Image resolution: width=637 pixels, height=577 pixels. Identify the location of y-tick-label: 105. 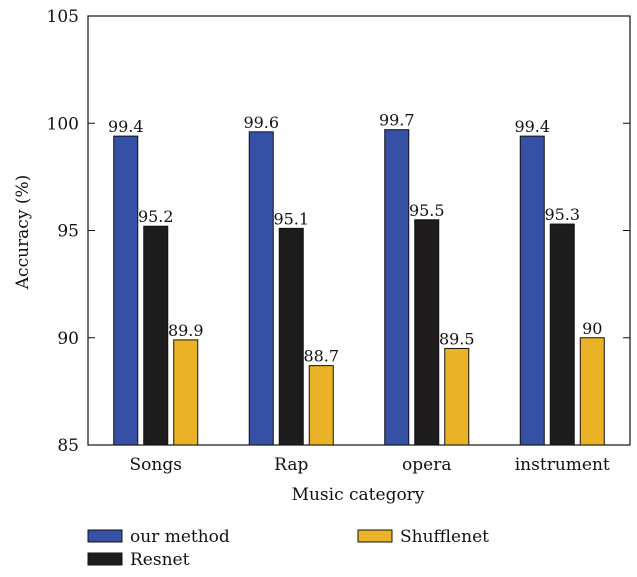
(63, 17).